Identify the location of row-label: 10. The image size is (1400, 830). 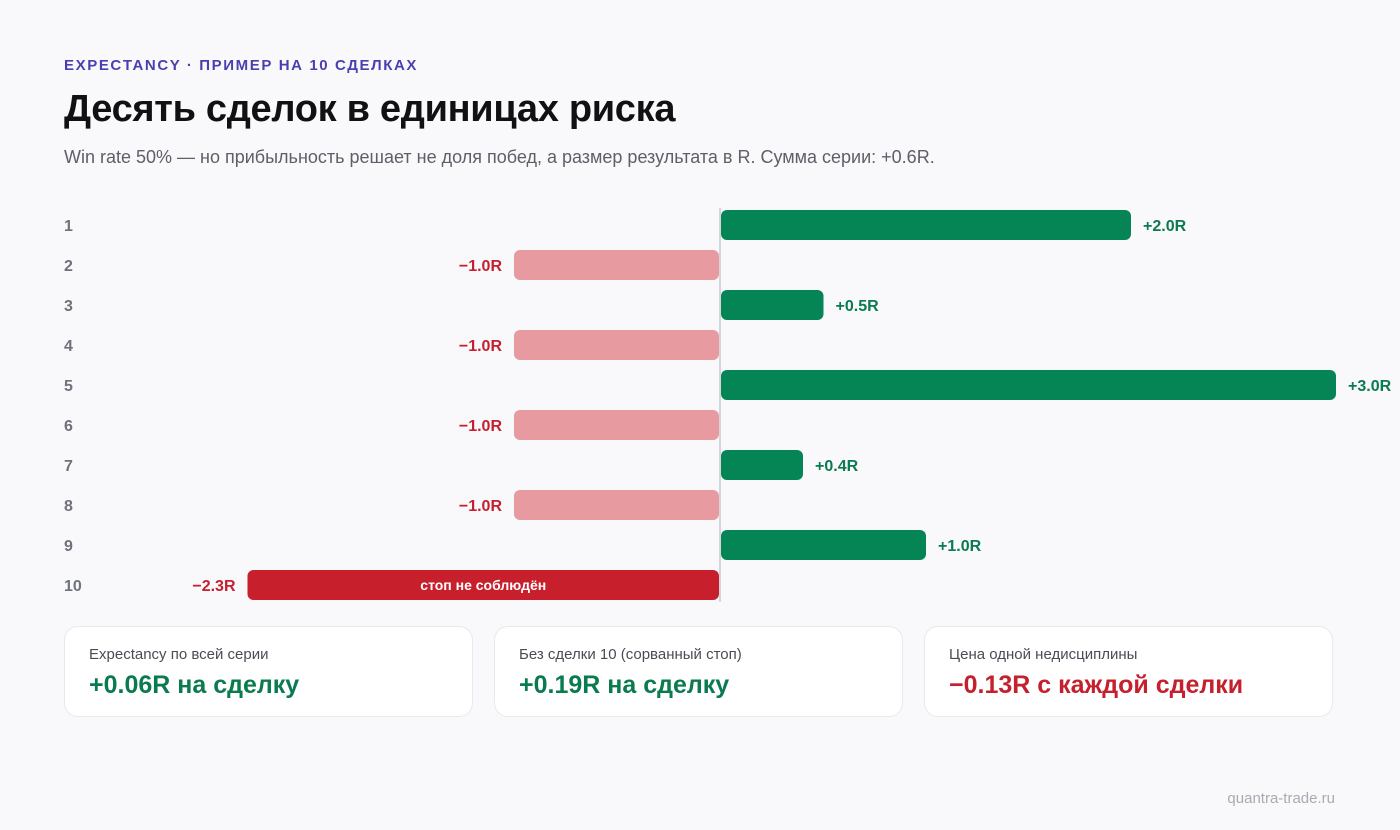
(73, 586).